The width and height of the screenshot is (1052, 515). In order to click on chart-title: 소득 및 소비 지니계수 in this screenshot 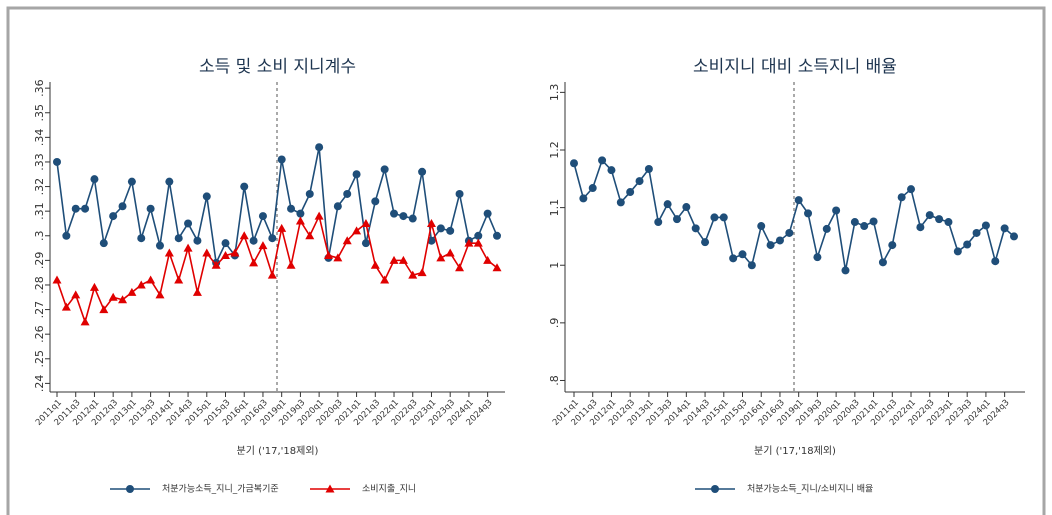, I will do `click(277, 67)`.